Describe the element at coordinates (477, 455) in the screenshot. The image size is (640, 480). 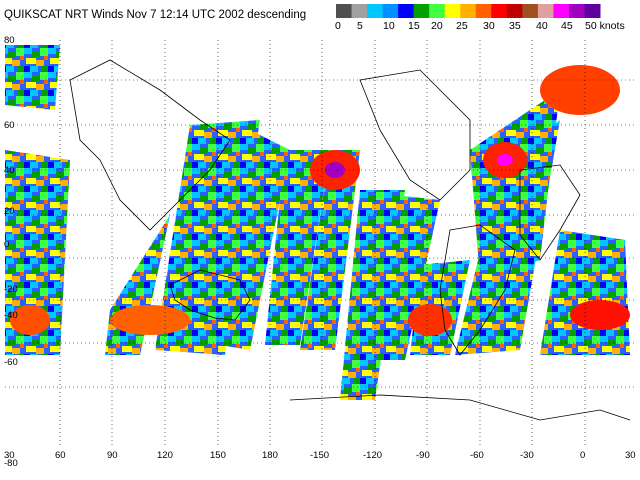
I see `lon-label: -60` at that location.